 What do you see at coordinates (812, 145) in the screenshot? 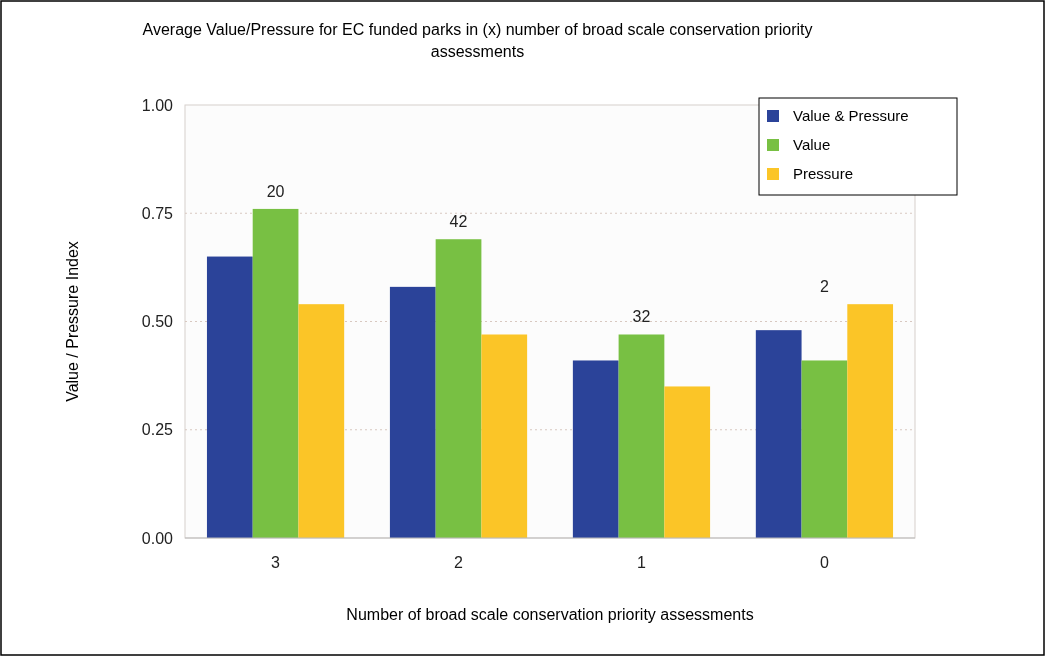
I see `legend-label: Value` at bounding box center [812, 145].